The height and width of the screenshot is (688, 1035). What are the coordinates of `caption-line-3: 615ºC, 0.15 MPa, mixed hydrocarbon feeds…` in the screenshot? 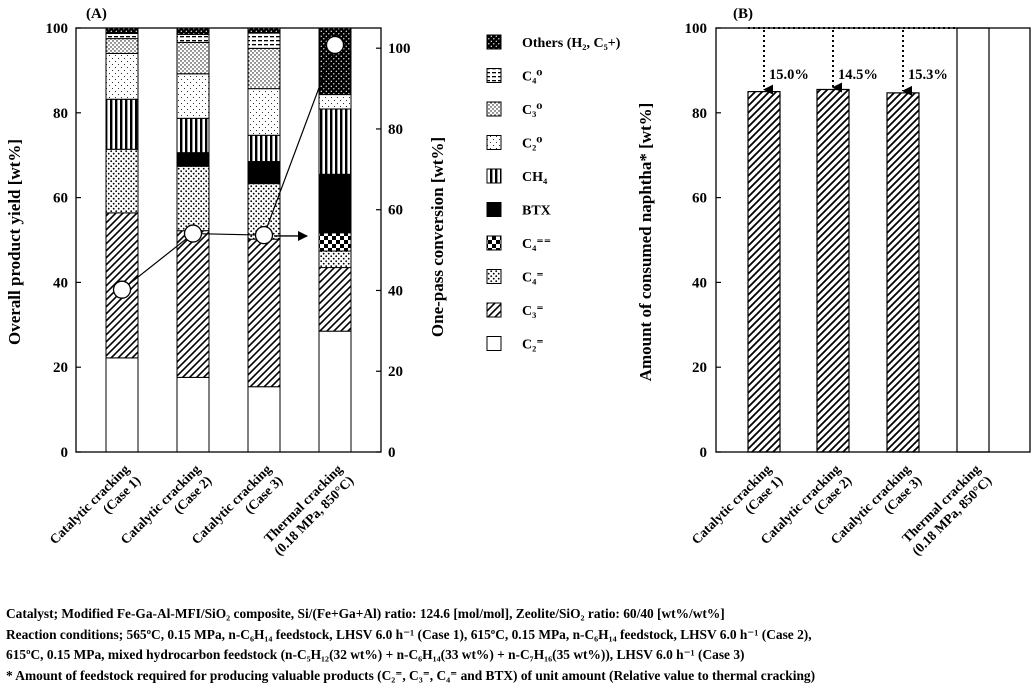 It's located at (375, 654).